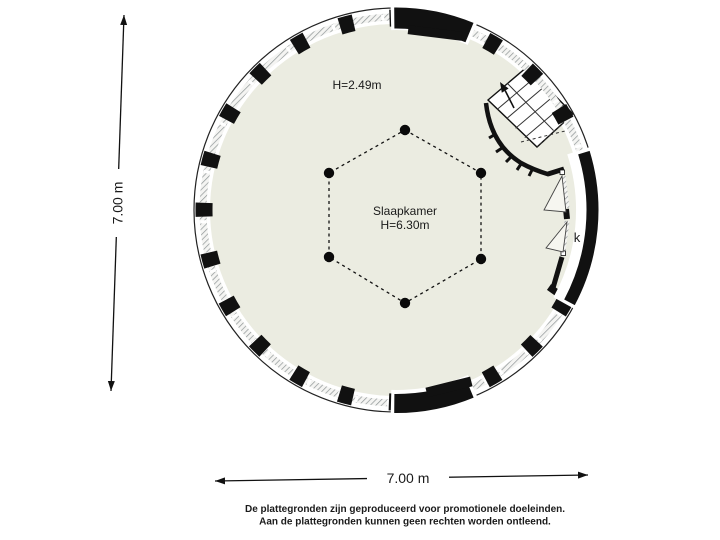 This screenshot has height=540, width=720. Describe the element at coordinates (404, 225) in the screenshot. I see `room-height-label: H=6.30m` at that location.